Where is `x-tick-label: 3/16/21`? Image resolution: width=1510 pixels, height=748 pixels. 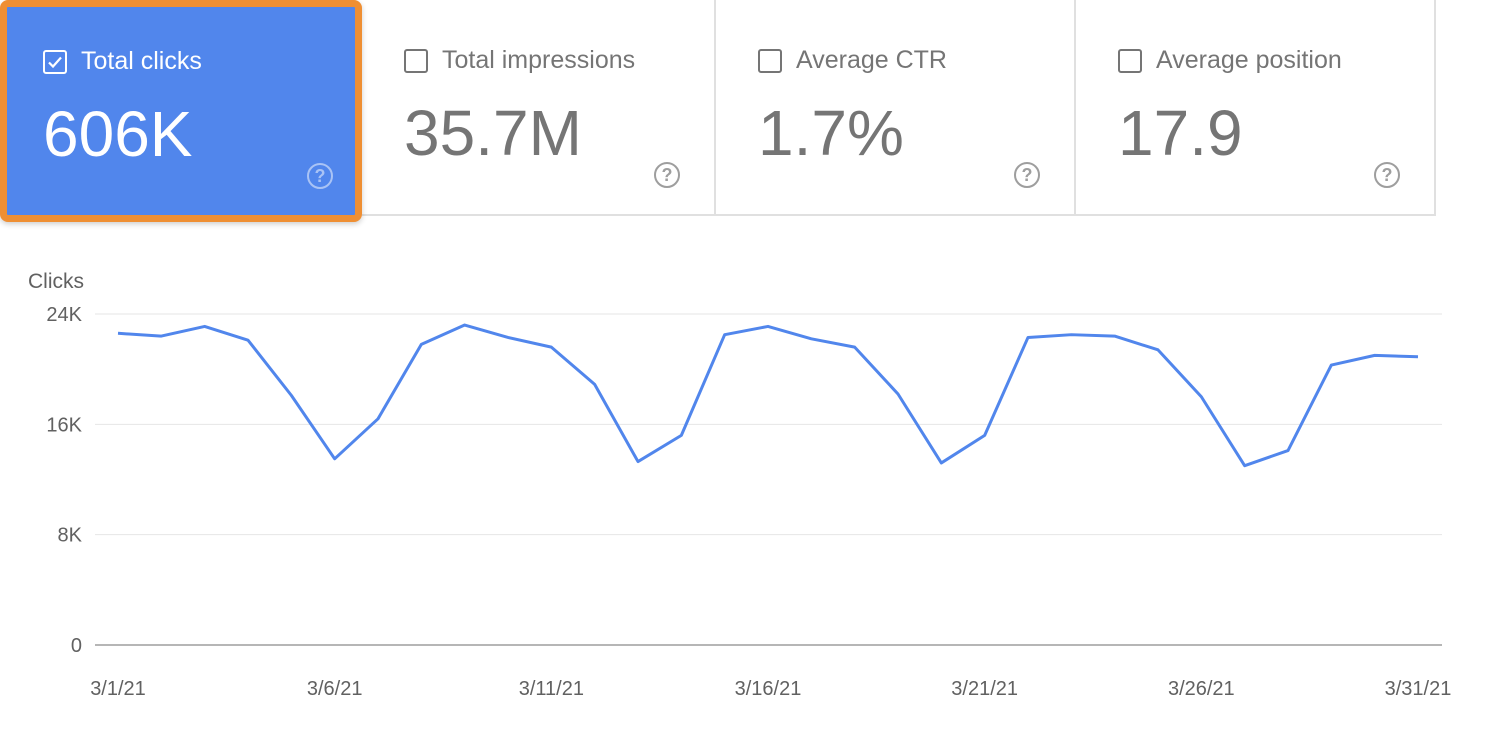
x-tick-label: 3/16/21 is located at coordinates (768, 689).